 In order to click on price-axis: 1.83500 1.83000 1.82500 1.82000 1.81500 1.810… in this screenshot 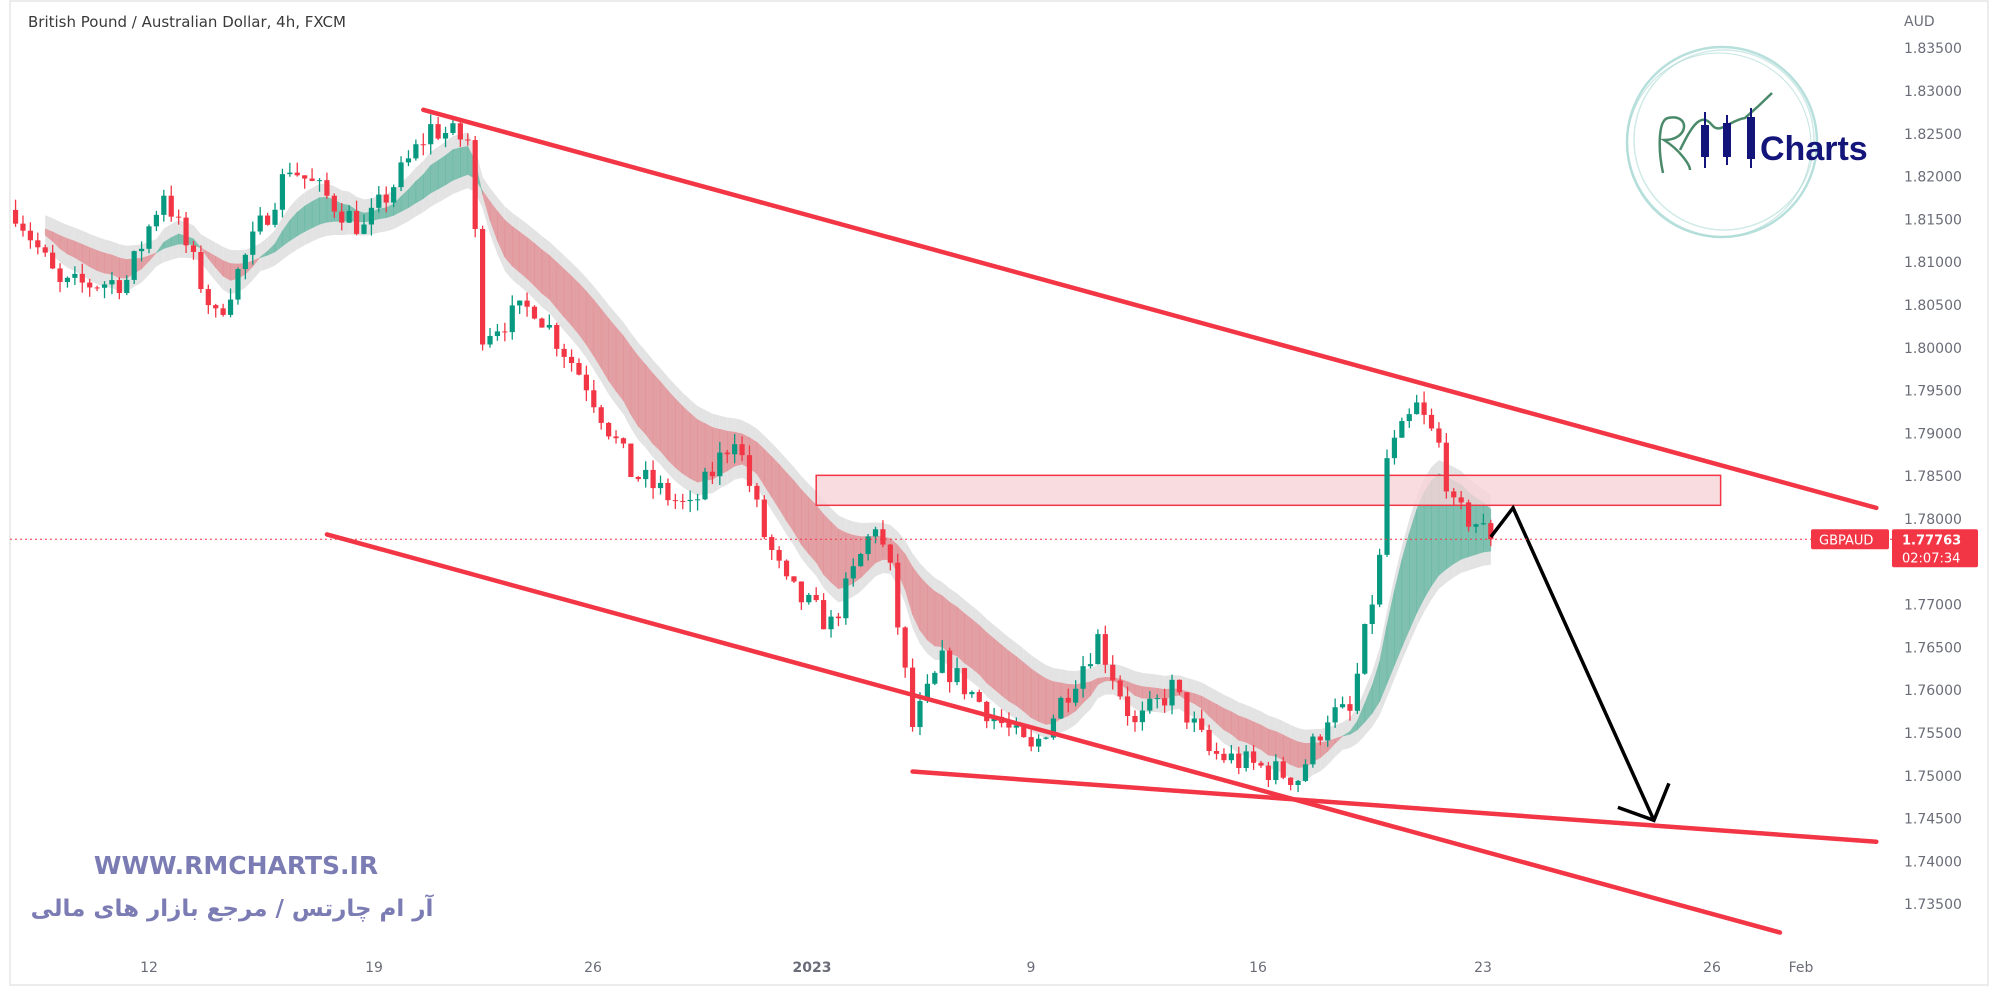, I will do `click(1933, 477)`.